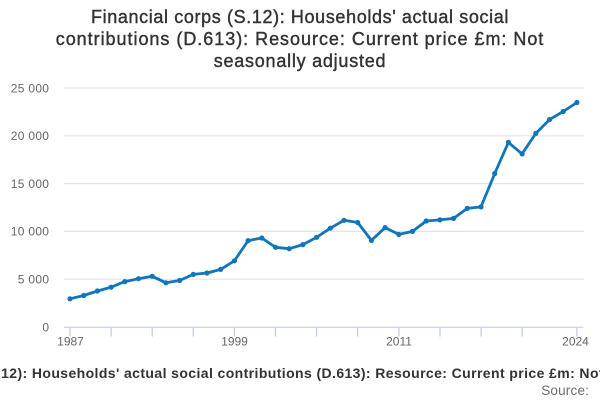  Describe the element at coordinates (575, 342) in the screenshot. I see `svg-text: 2024` at that location.